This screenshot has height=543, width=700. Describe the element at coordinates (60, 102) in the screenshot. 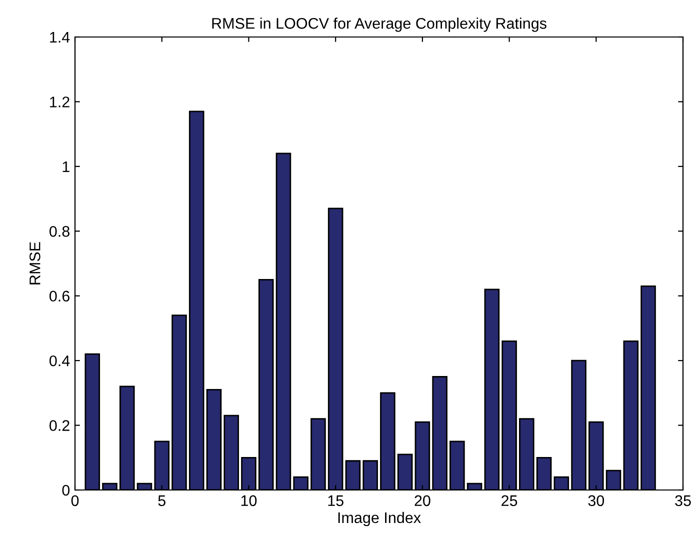

I see `y-tick-label: 1.2` at that location.